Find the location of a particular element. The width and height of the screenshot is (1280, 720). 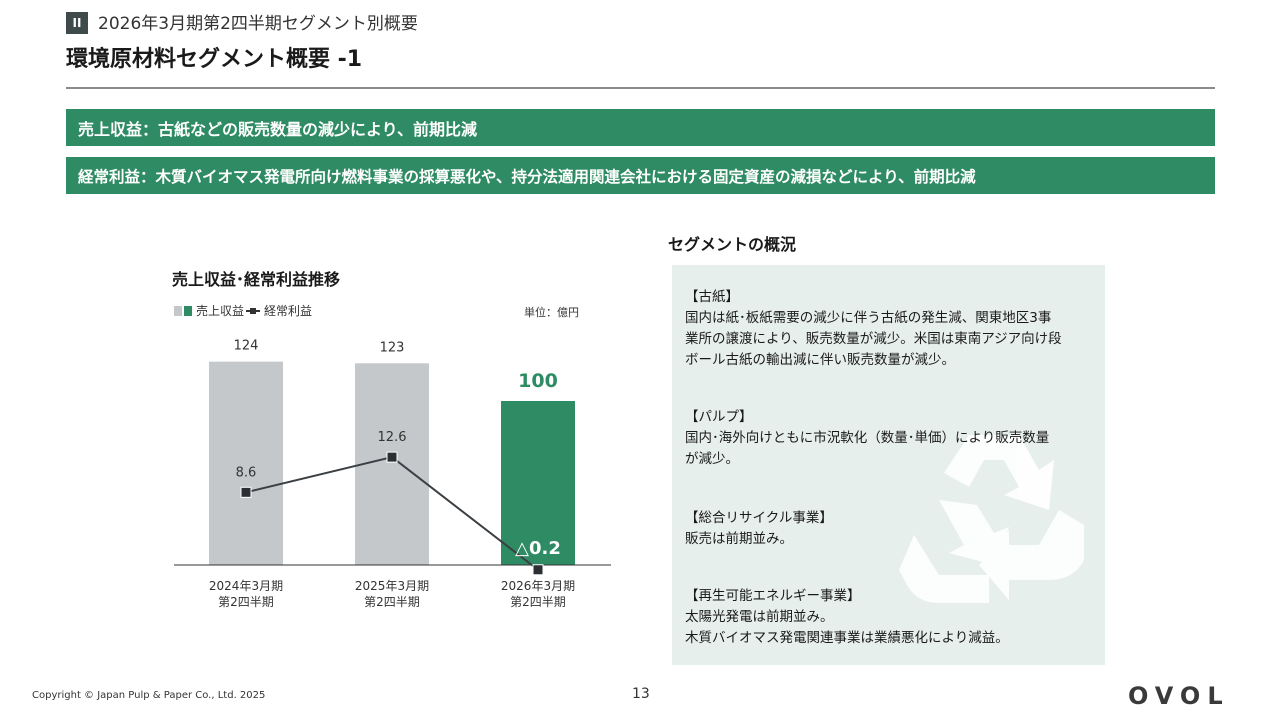

recycle-icon is located at coordinates (991, 519).